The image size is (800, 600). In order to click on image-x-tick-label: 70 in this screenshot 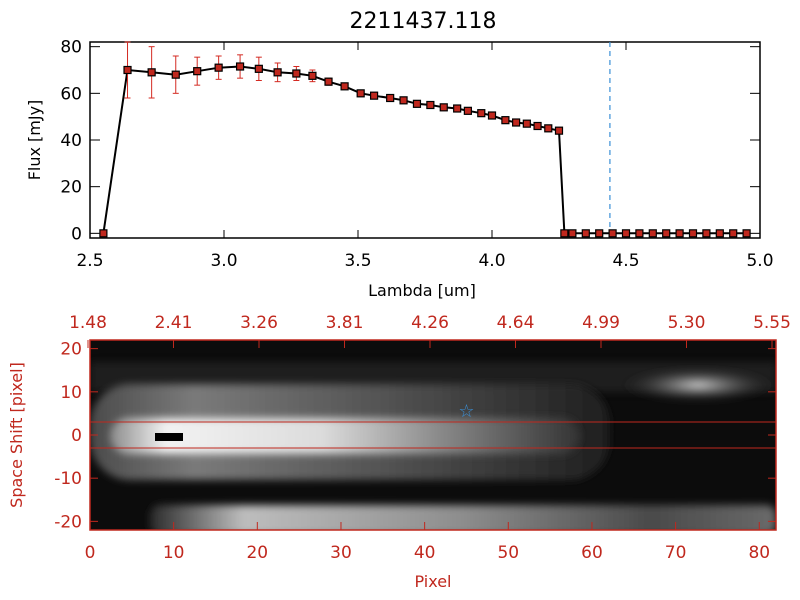, I will do `click(676, 553)`.